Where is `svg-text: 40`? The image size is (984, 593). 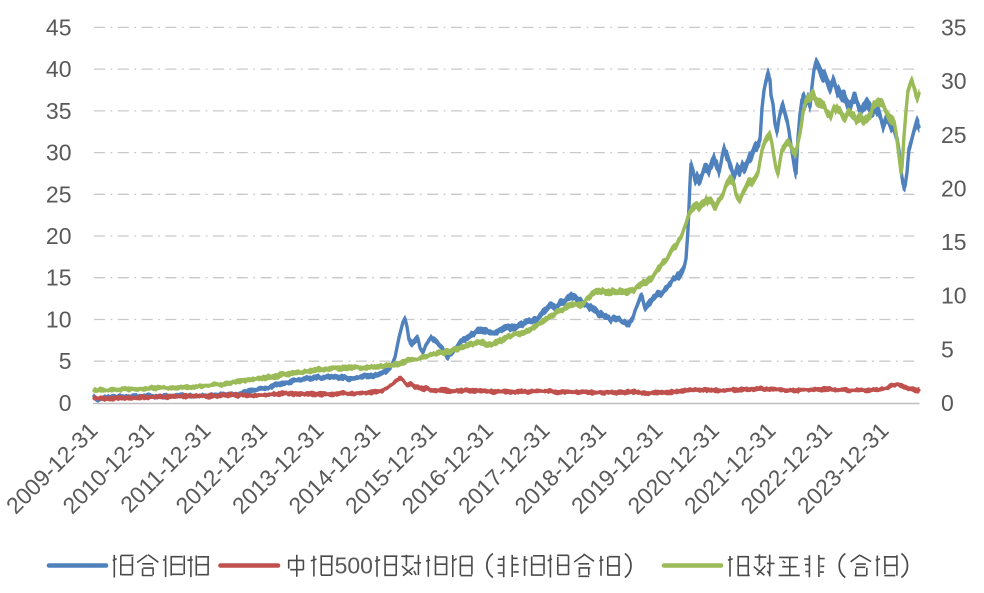 svg-text: 40 is located at coordinates (59, 69).